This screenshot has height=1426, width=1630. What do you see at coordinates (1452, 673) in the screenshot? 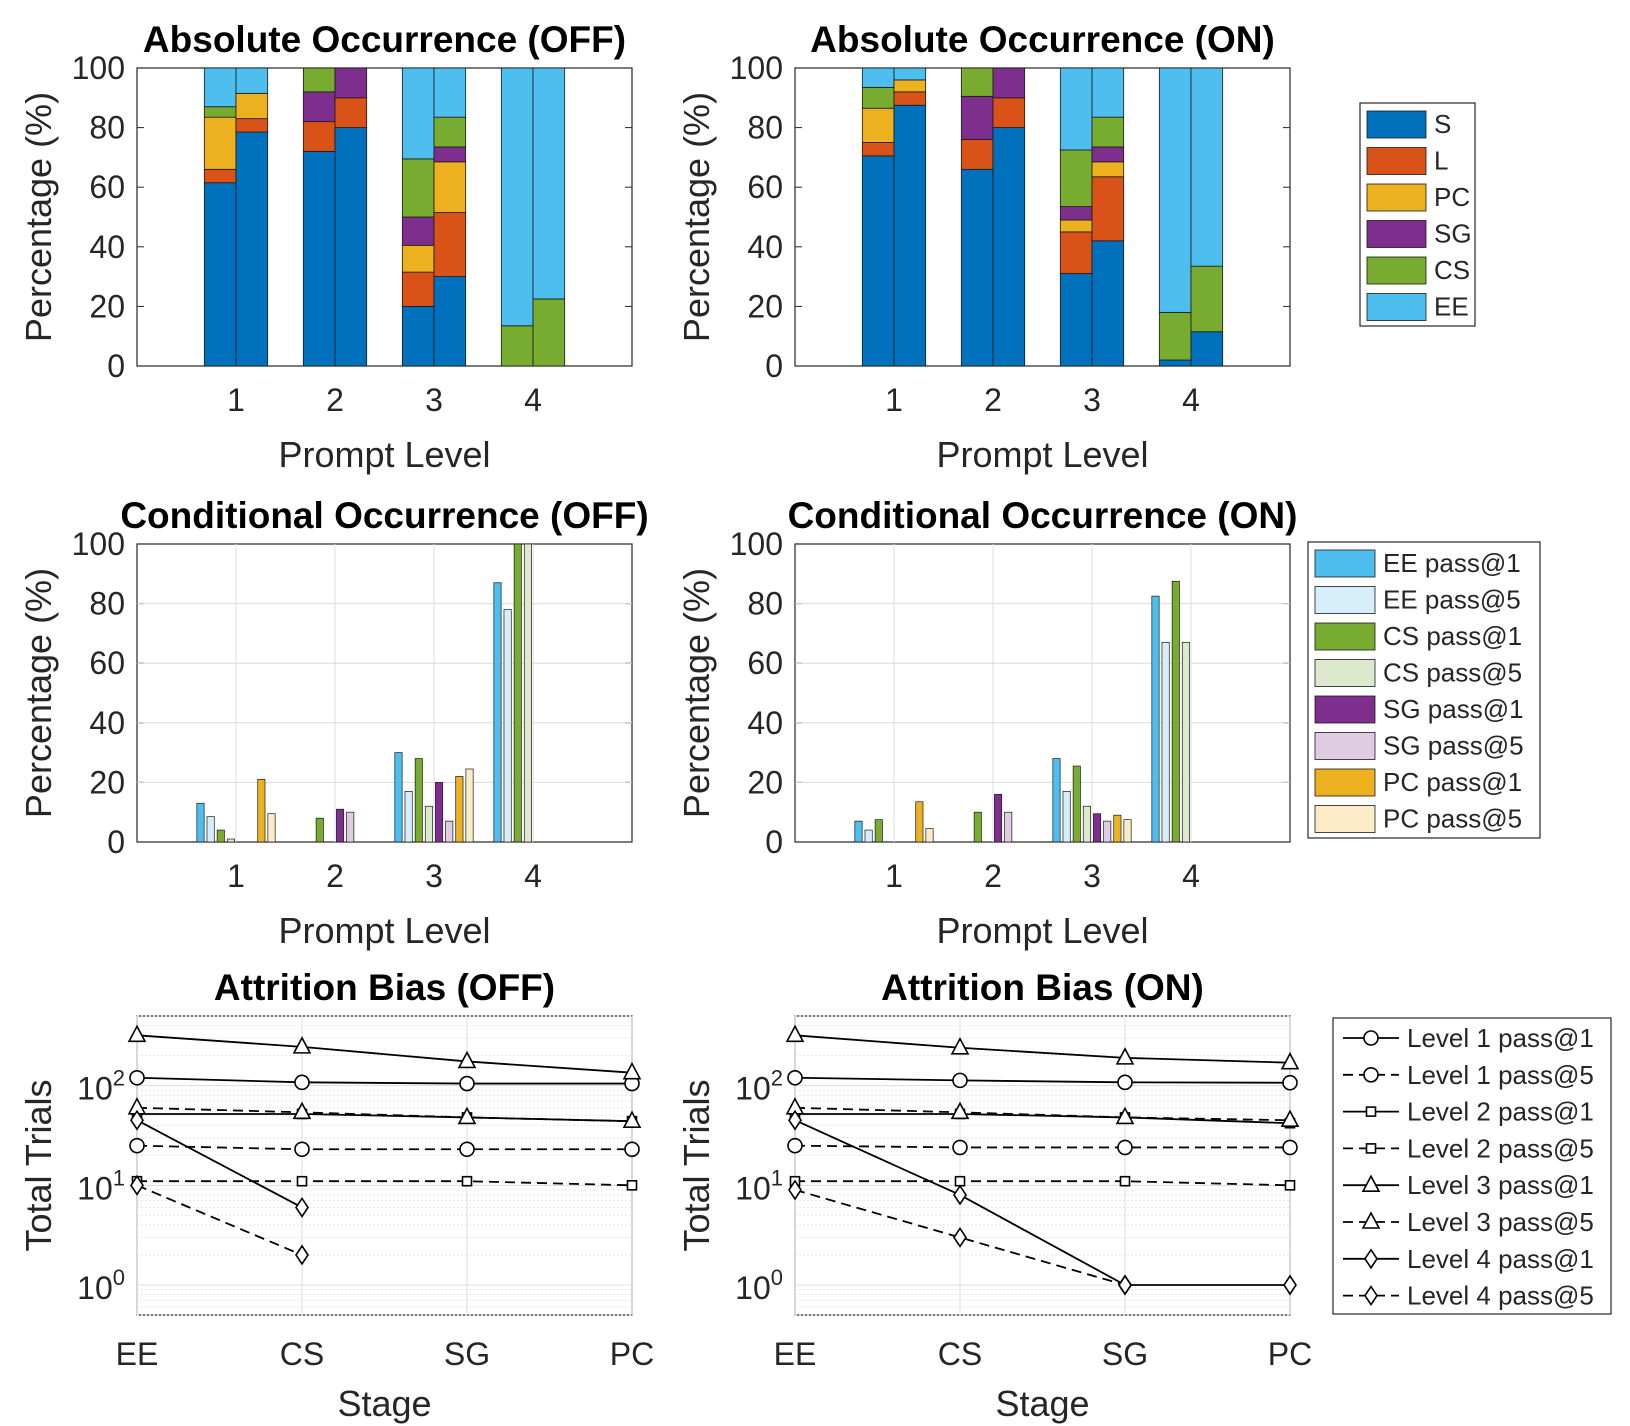
I see `legend-label-CS-pass-5: CS pass@5` at bounding box center [1452, 673].